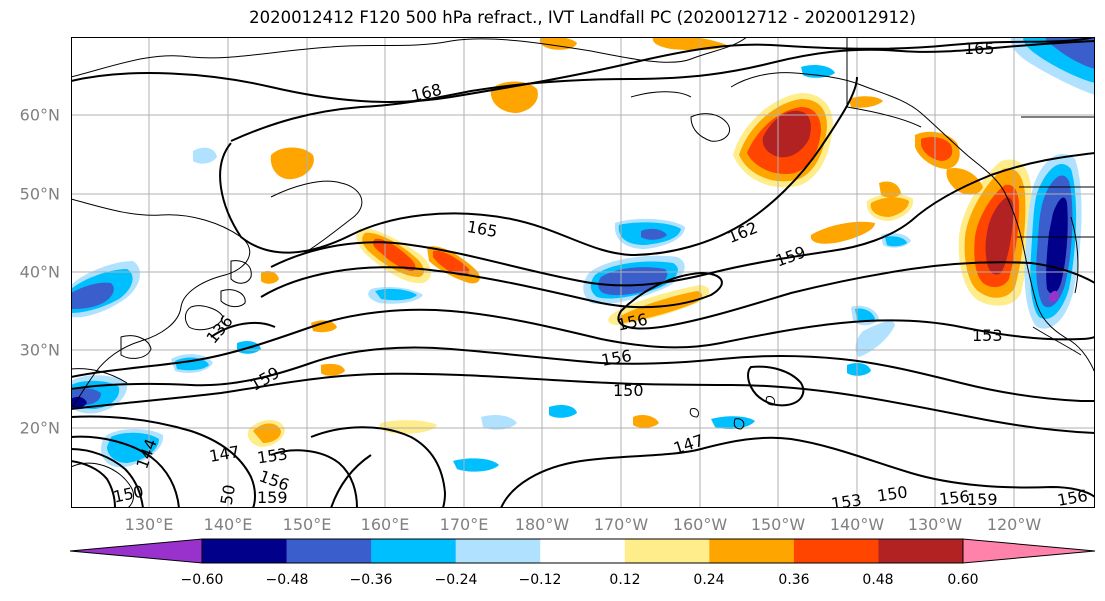 The height and width of the screenshot is (601, 1105). Describe the element at coordinates (857, 524) in the screenshot. I see `longitude-label: 140°W` at that location.